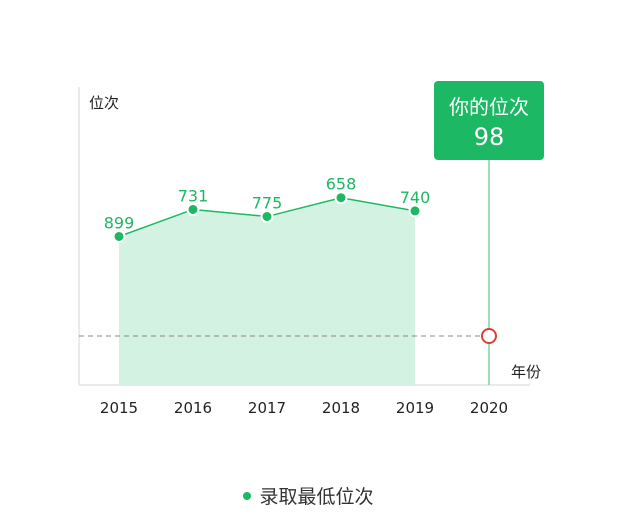 Image resolution: width=617 pixels, height=531 pixels. I want to click on series-line-layer: 899 731 775 658 740, so click(267, 209).